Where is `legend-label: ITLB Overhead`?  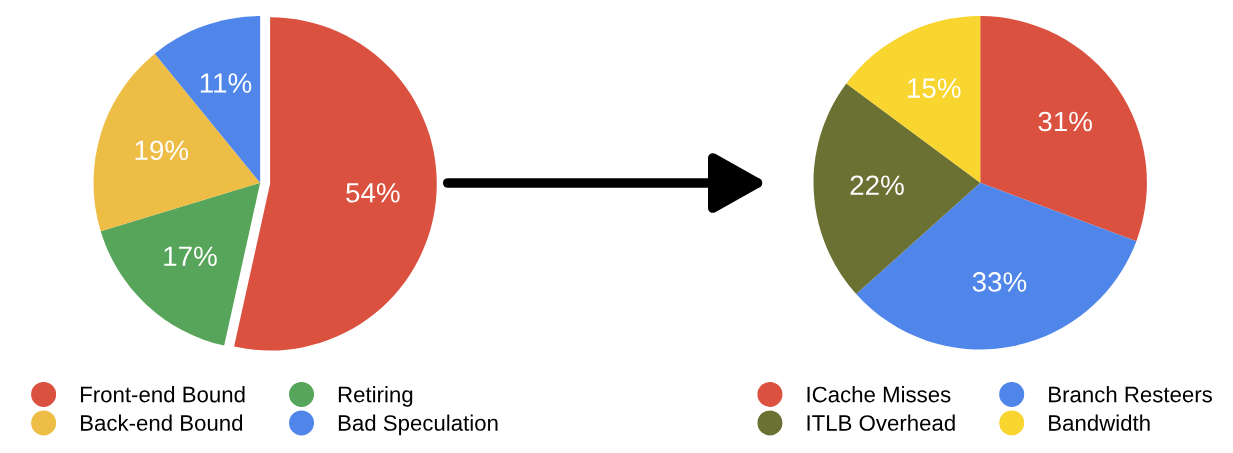 legend-label: ITLB Overhead is located at coordinates (881, 422).